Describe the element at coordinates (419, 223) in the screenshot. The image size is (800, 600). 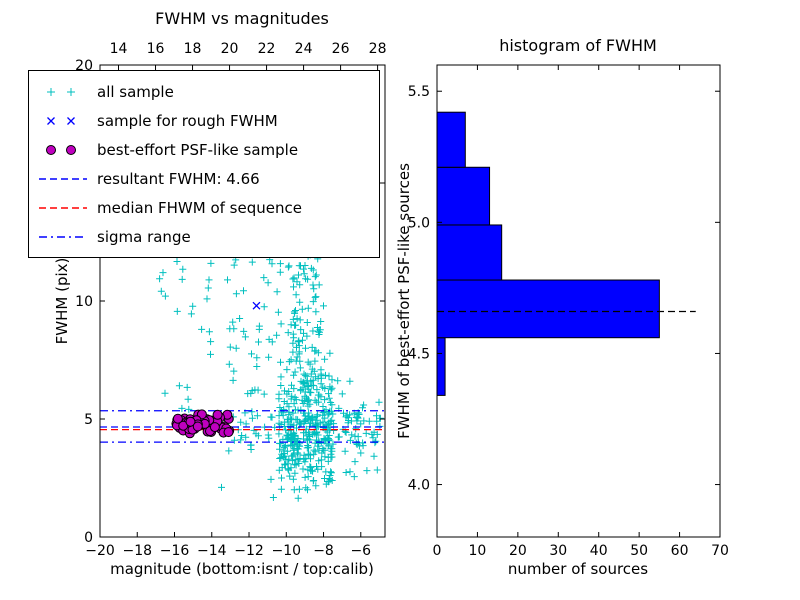
I see `hist-y-tick-label: 5.0` at that location.